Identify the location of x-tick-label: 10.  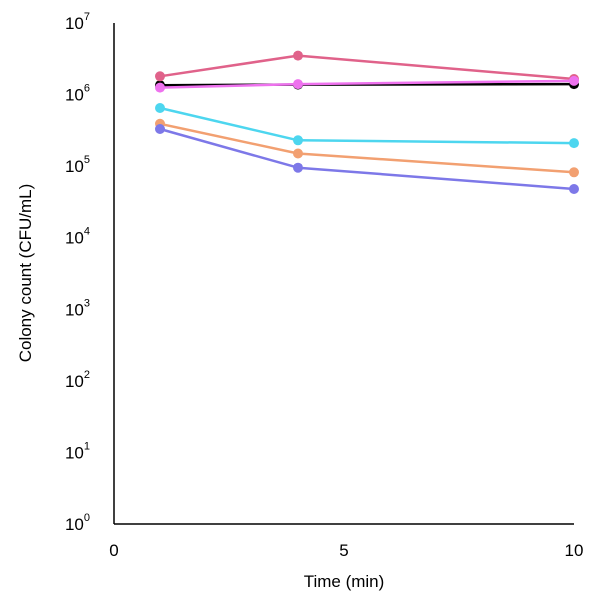
(574, 550).